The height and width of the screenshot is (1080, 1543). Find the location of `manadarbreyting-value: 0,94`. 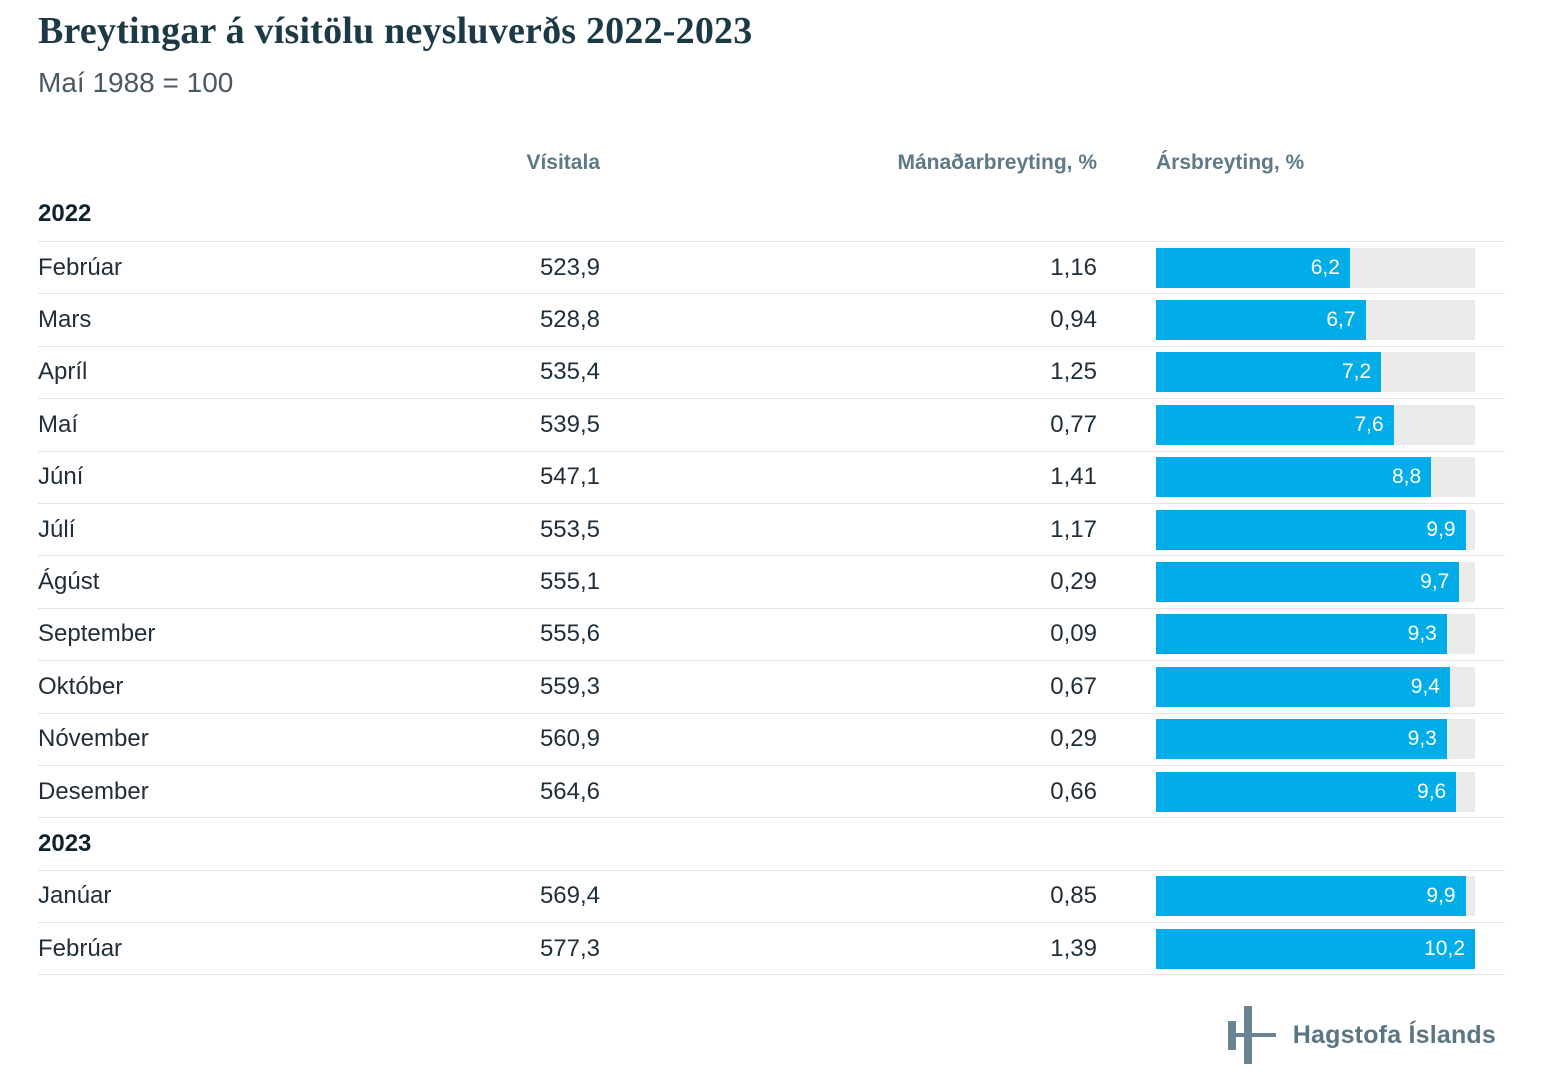

manadarbreyting-value: 0,94 is located at coordinates (1073, 320).